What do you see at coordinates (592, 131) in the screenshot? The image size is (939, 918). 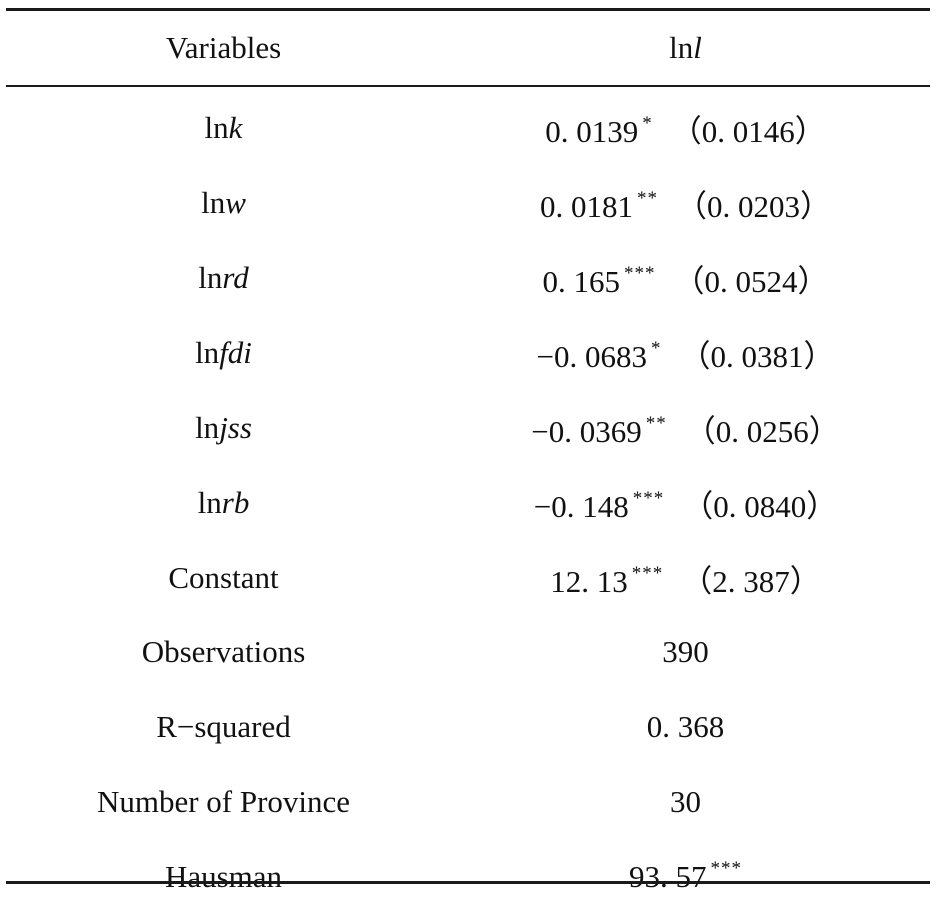 I see `coefficient: 0. 0139` at bounding box center [592, 131].